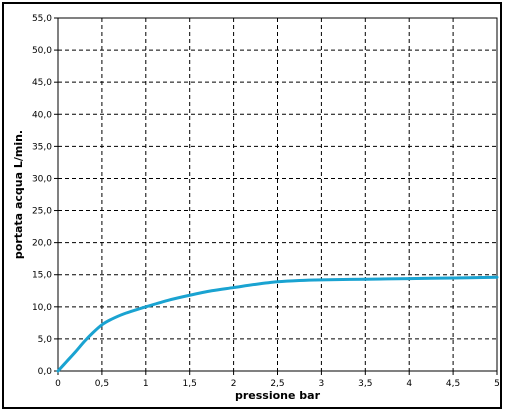  Describe the element at coordinates (42, 244) in the screenshot. I see `y-tick-label: 20,0` at that location.